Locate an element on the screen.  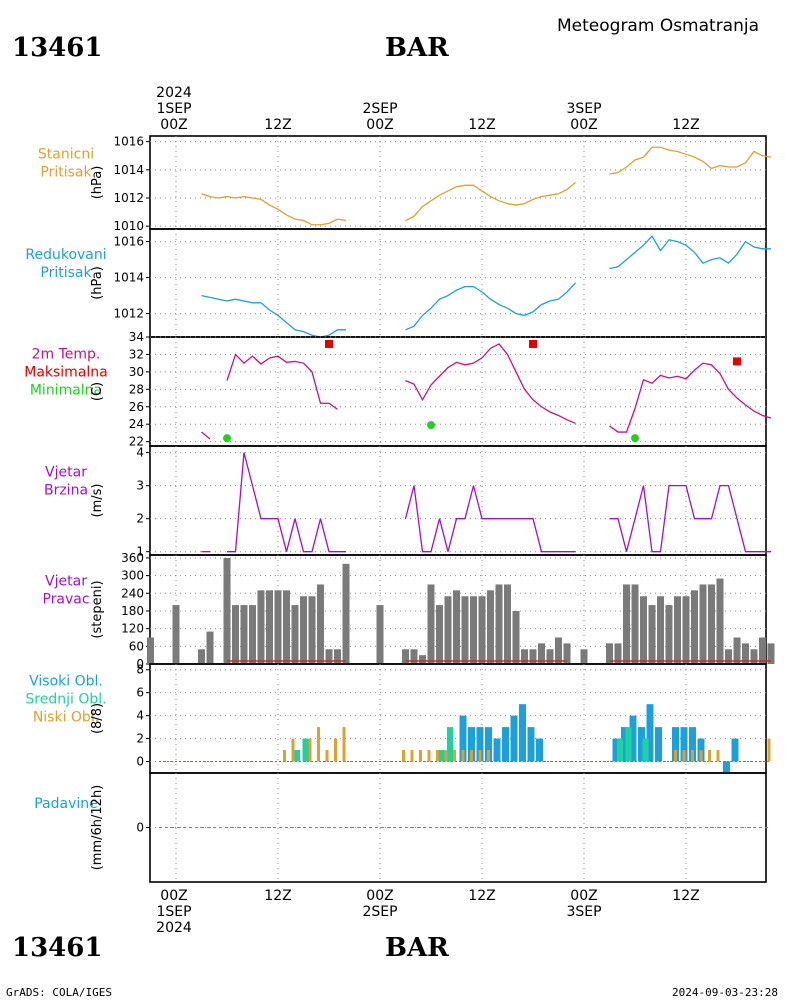
panel-label: Redukovani is located at coordinates (65, 255).